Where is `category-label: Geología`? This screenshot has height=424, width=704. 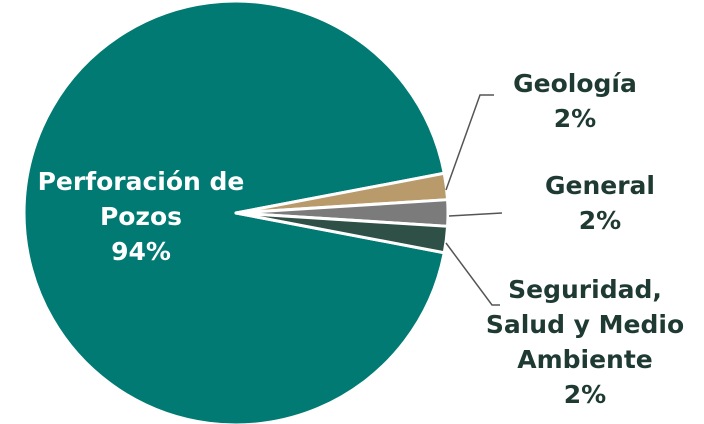 category-label: Geología is located at coordinates (575, 83).